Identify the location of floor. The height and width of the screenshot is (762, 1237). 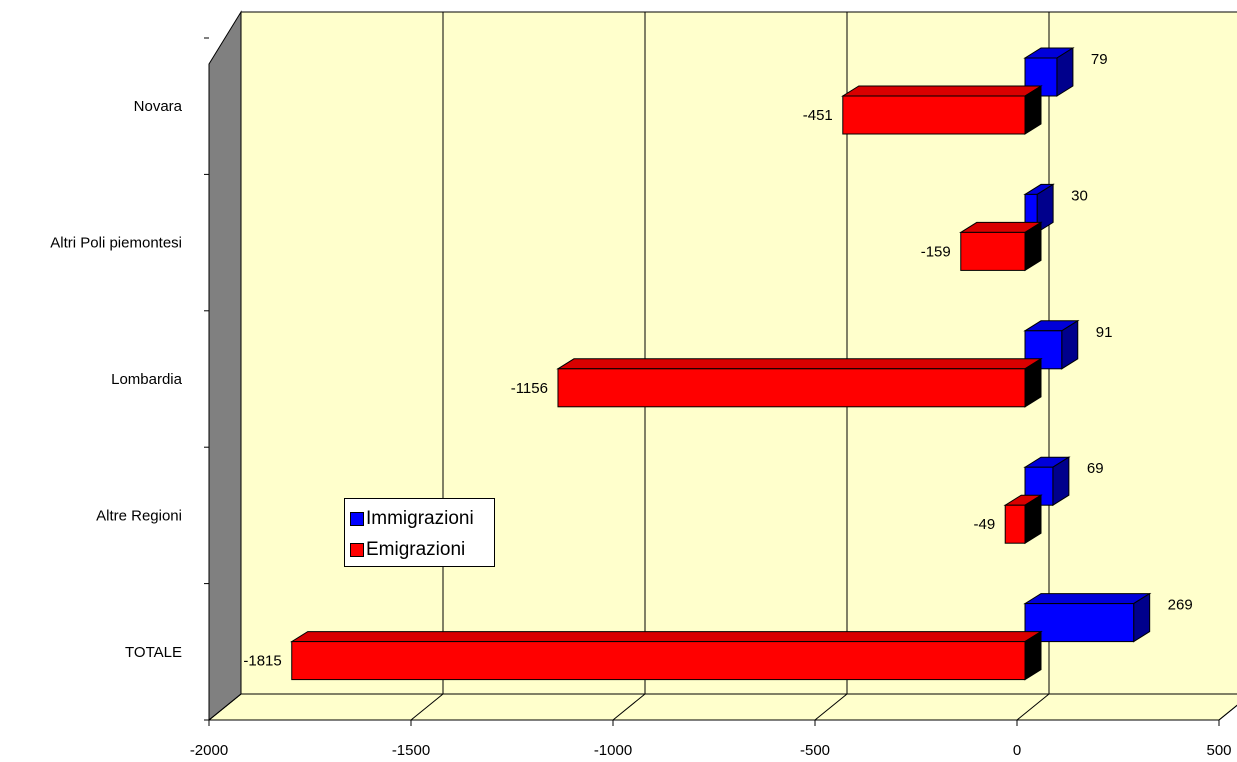
(722, 707).